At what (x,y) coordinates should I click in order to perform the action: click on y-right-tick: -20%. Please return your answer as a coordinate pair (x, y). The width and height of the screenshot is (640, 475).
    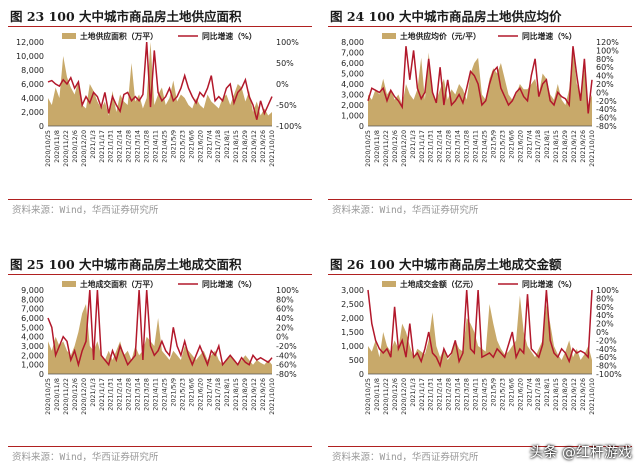
    Looking at the image, I should click on (606, 340).